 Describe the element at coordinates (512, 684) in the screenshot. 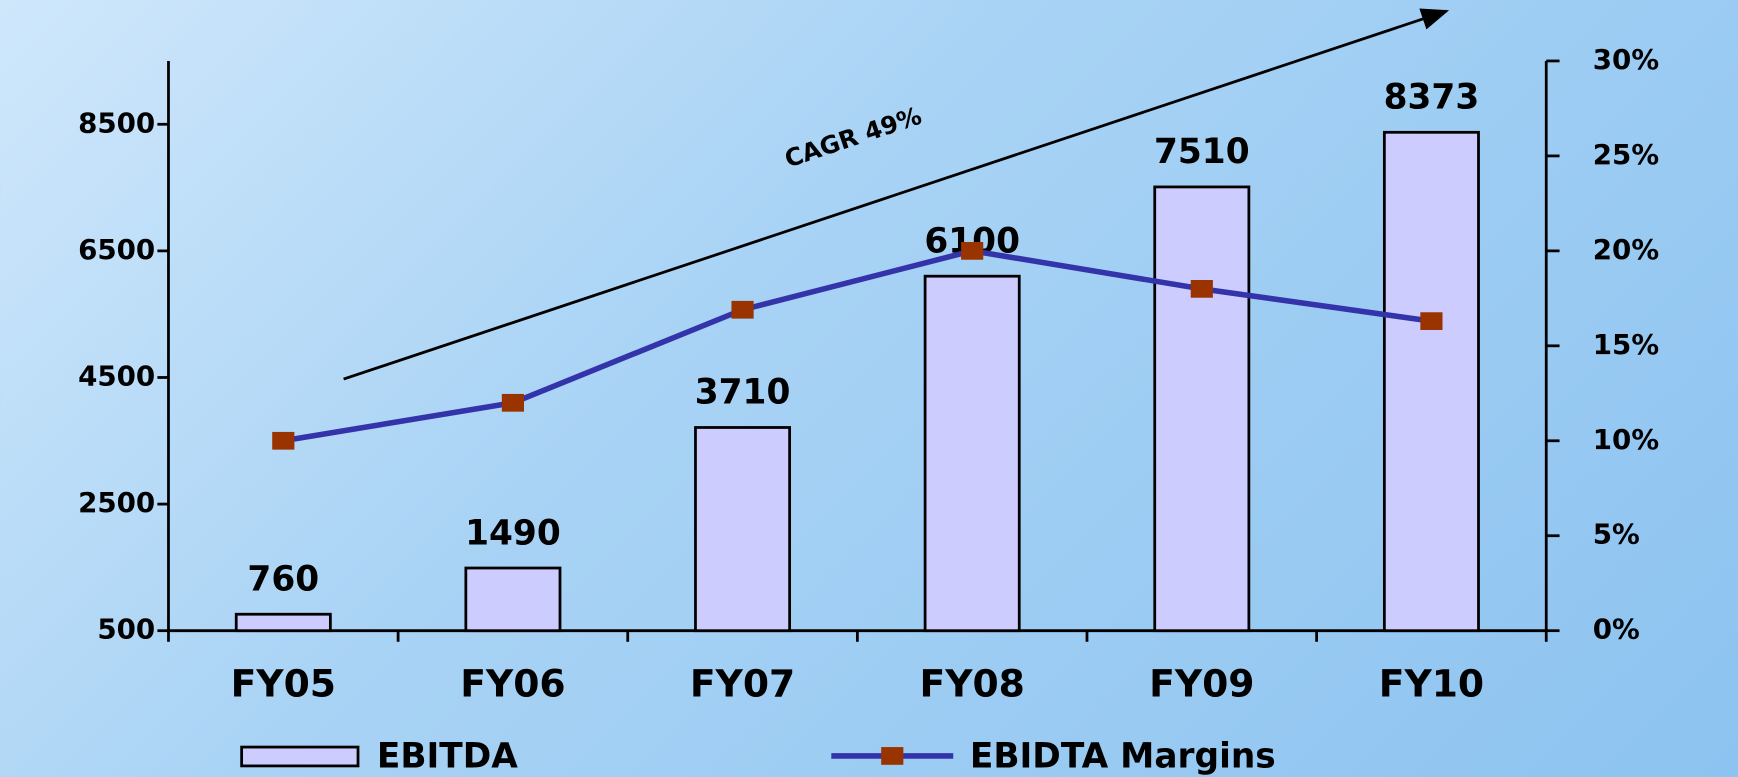

I see `x-tick-label: FY06` at that location.